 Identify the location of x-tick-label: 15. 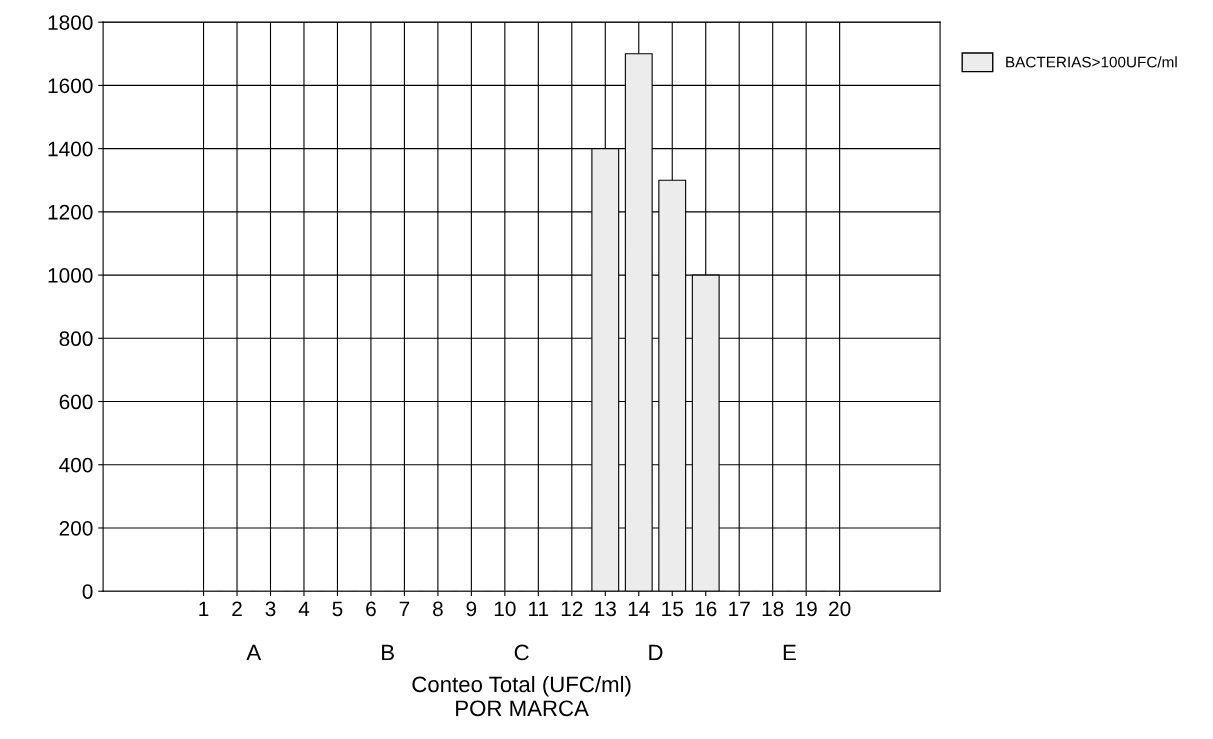
(672, 609).